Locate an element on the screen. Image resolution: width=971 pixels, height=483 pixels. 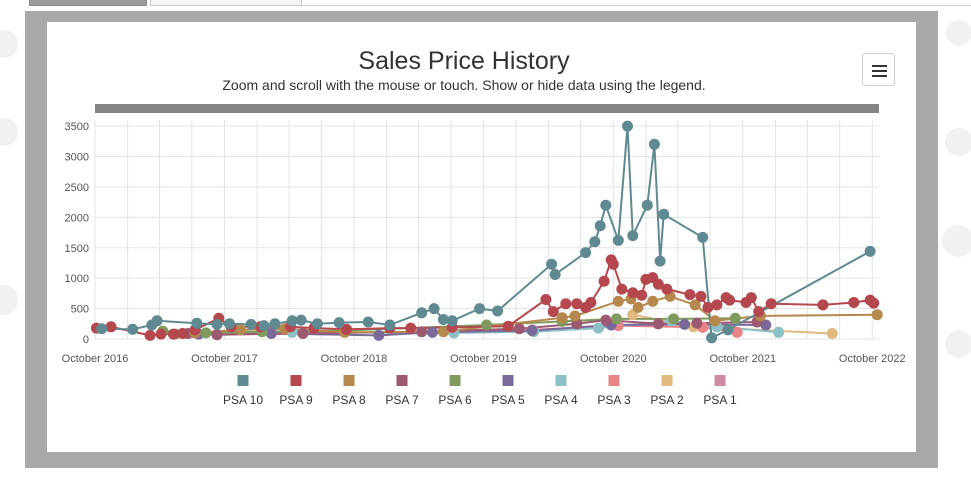
chart-menu-button is located at coordinates (878, 69).